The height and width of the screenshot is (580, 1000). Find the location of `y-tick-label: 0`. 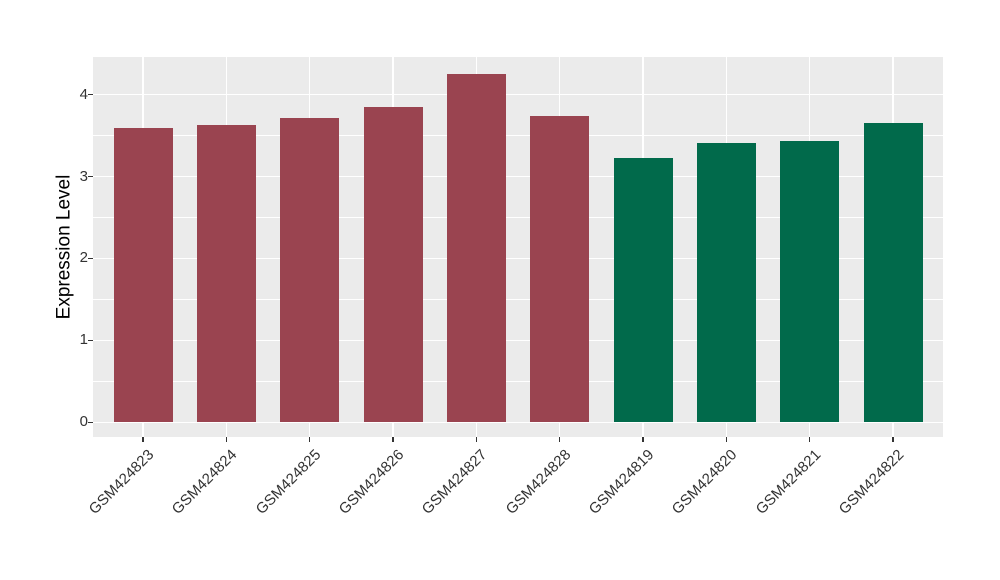

y-tick-label: 0 is located at coordinates (83, 422).